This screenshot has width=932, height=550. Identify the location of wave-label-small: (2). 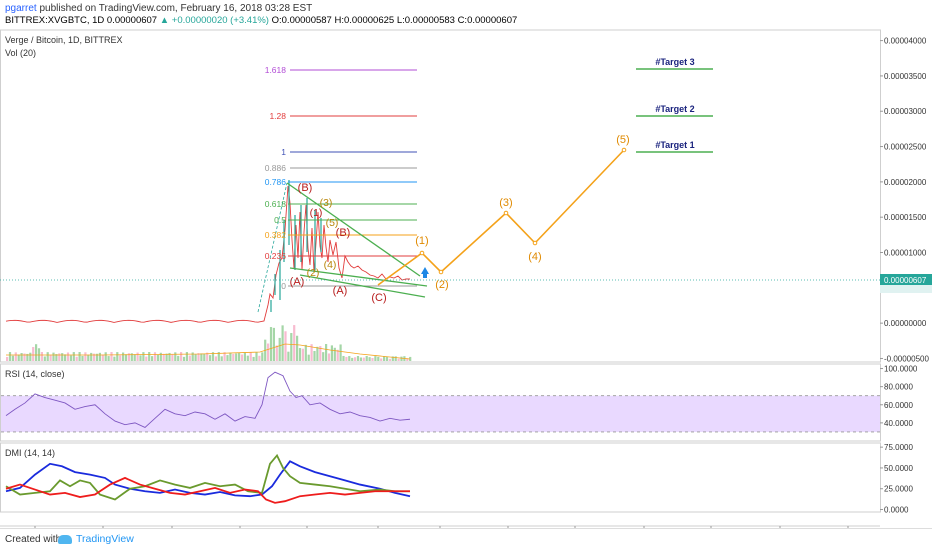
(313, 273).